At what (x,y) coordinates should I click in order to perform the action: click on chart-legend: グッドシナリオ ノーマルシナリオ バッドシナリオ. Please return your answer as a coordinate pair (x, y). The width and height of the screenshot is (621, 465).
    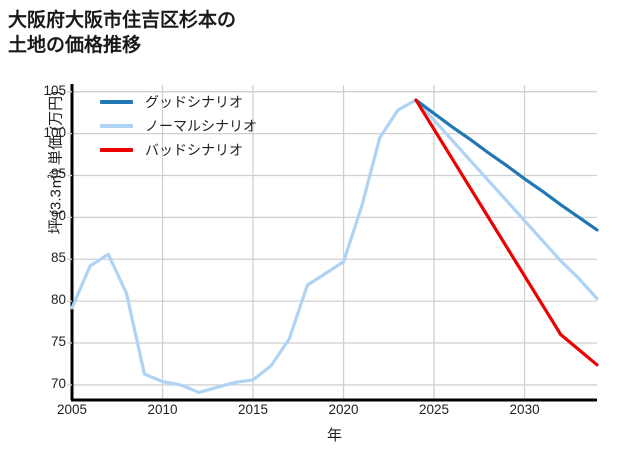
    Looking at the image, I should click on (178, 126).